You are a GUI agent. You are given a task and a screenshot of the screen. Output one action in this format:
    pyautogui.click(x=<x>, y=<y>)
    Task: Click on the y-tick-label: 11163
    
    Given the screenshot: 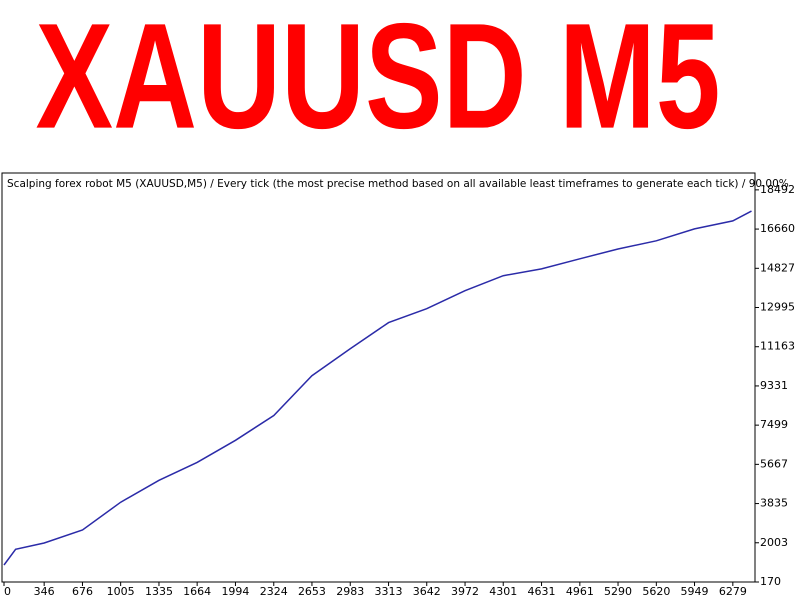 What is the action you would take?
    pyautogui.click(x=777, y=346)
    